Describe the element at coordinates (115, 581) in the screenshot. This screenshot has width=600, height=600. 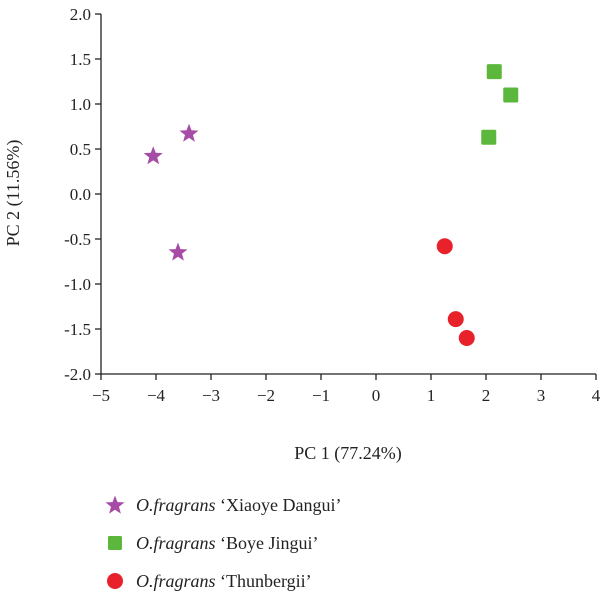
I see `circle-icon` at that location.